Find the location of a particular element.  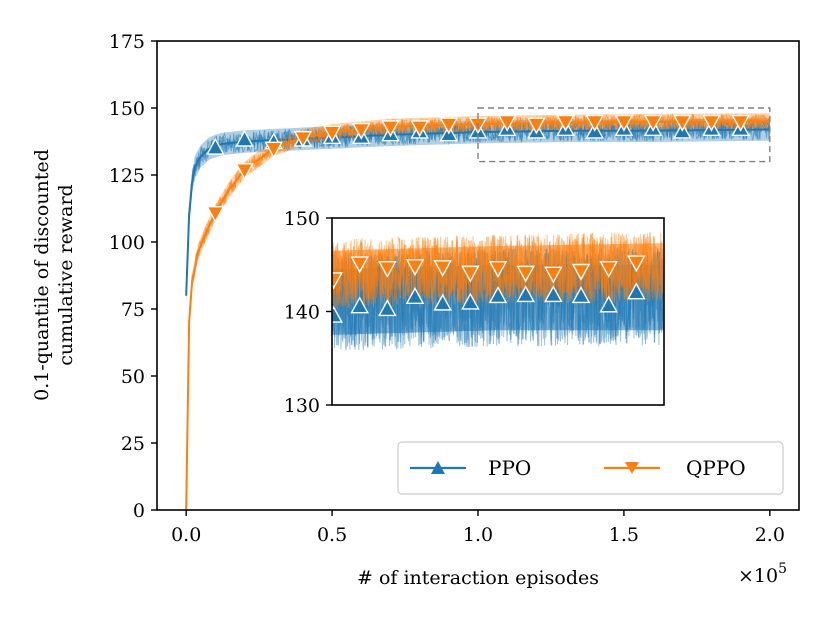

y-tick-label: 0 is located at coordinates (139, 511).